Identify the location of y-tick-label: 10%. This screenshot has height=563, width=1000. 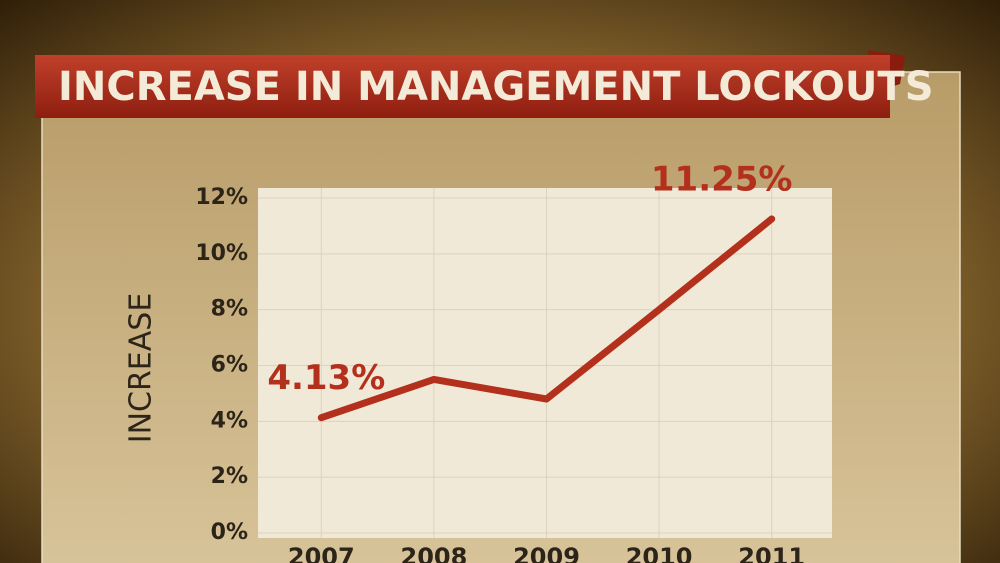
(221, 253).